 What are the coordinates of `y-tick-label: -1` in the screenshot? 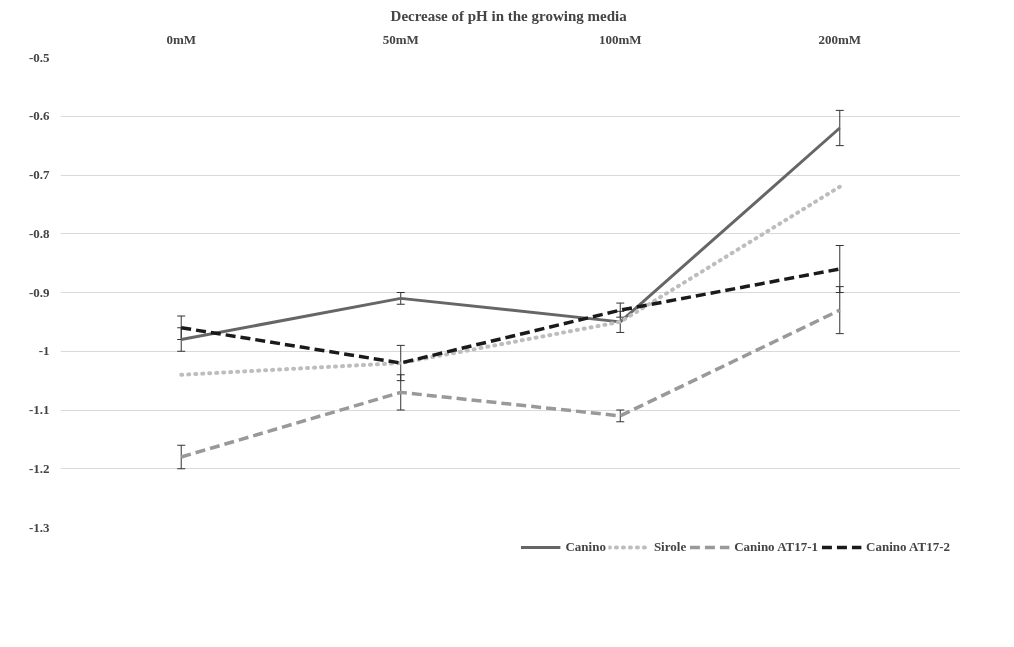 It's located at (44, 351).